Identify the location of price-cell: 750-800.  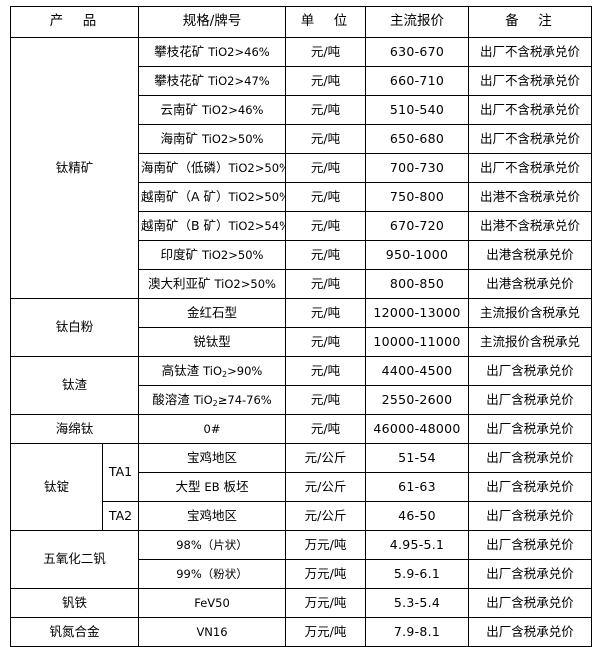
(417, 197).